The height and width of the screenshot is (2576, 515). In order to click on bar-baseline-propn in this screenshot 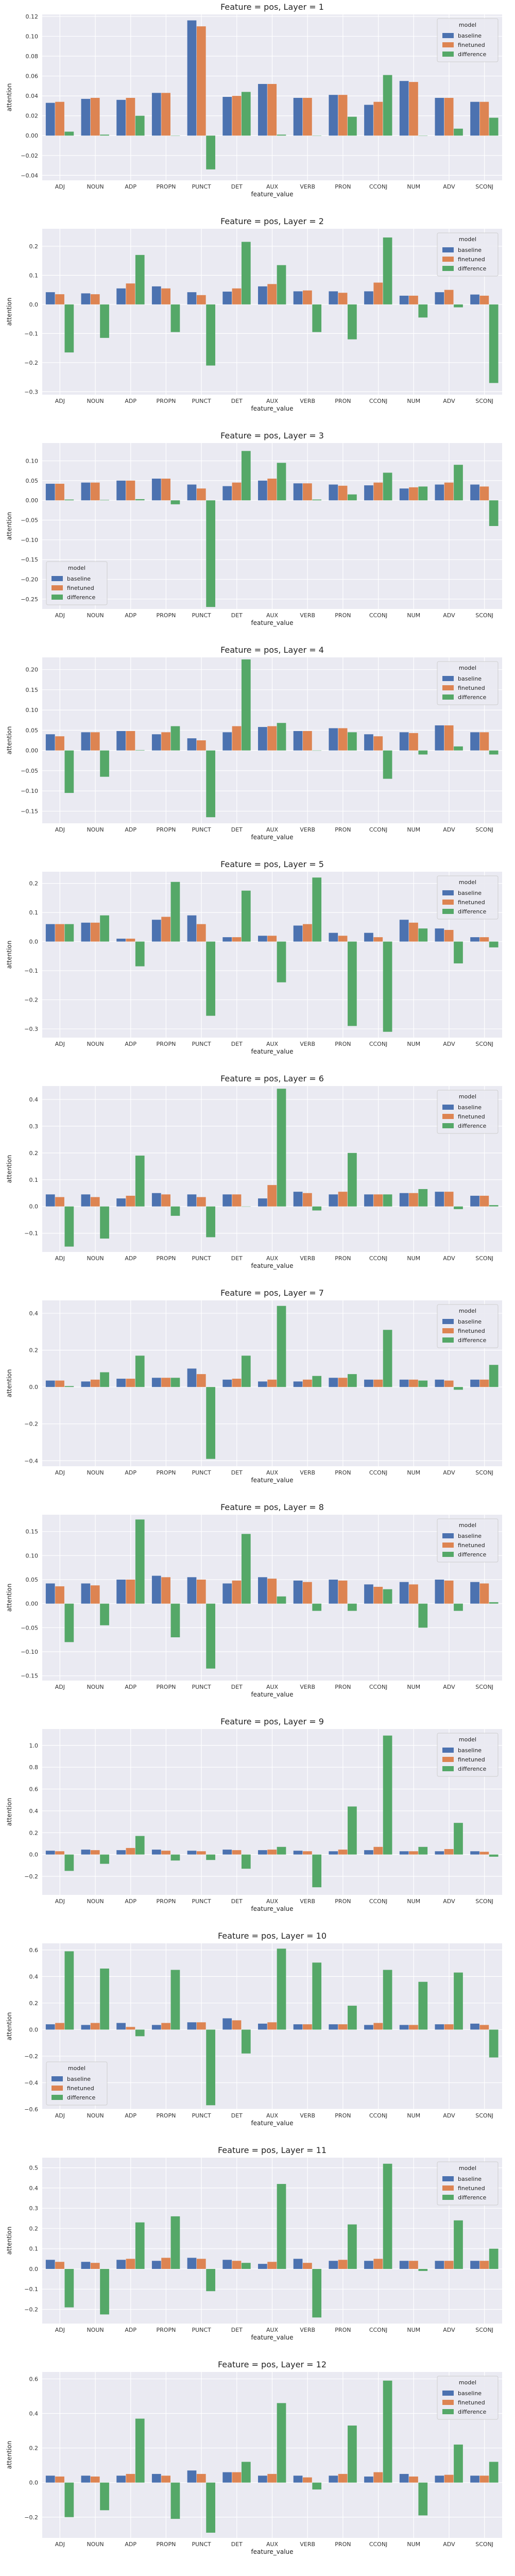, I will do `click(156, 1852)`.